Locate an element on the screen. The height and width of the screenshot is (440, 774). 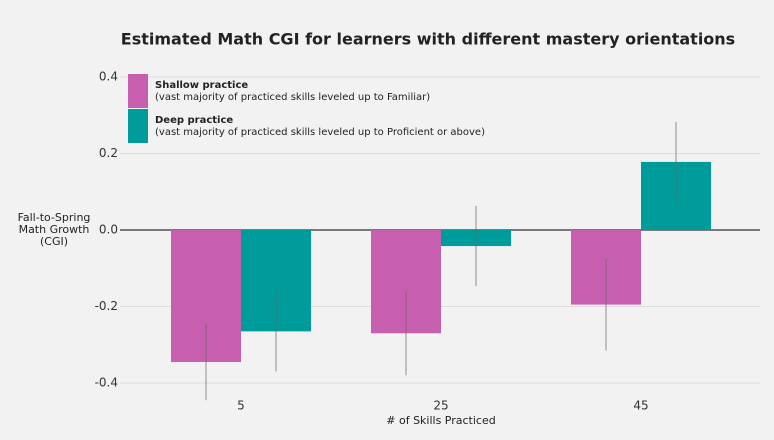
y-axis-label: Fall-to-Spring is located at coordinates (54, 217).